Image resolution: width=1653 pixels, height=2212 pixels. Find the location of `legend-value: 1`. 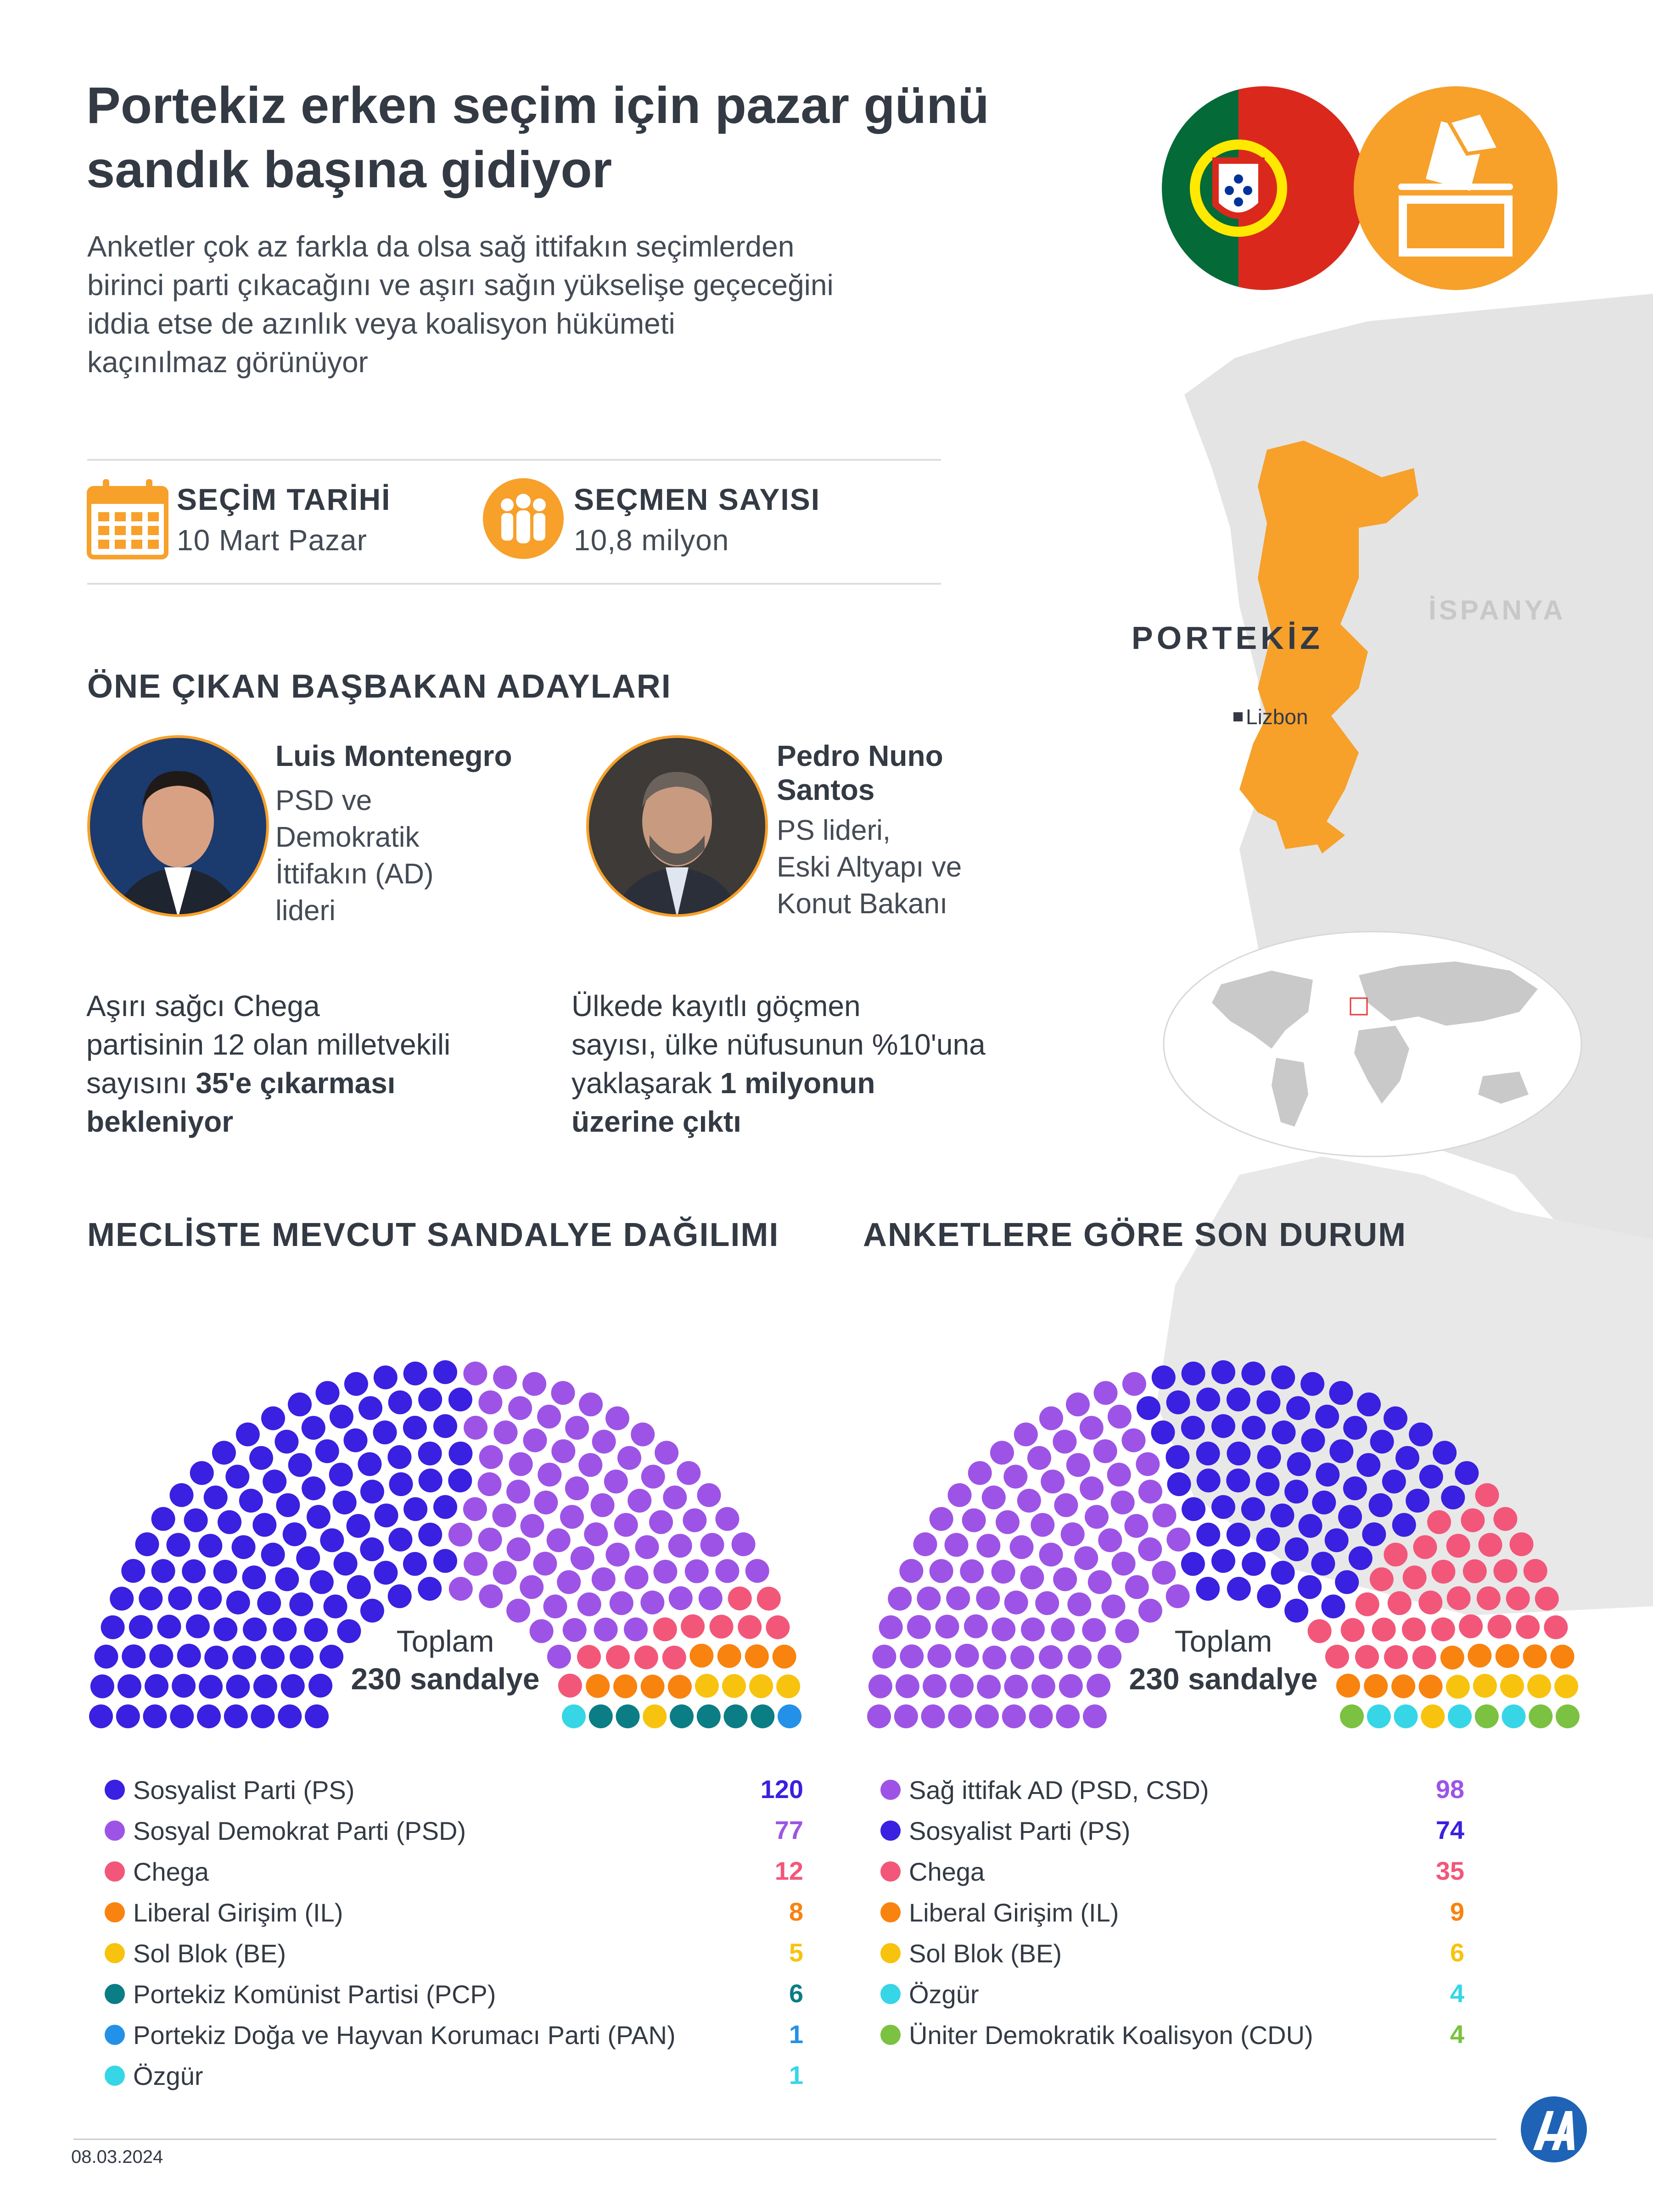

legend-value: 1 is located at coordinates (796, 2075).